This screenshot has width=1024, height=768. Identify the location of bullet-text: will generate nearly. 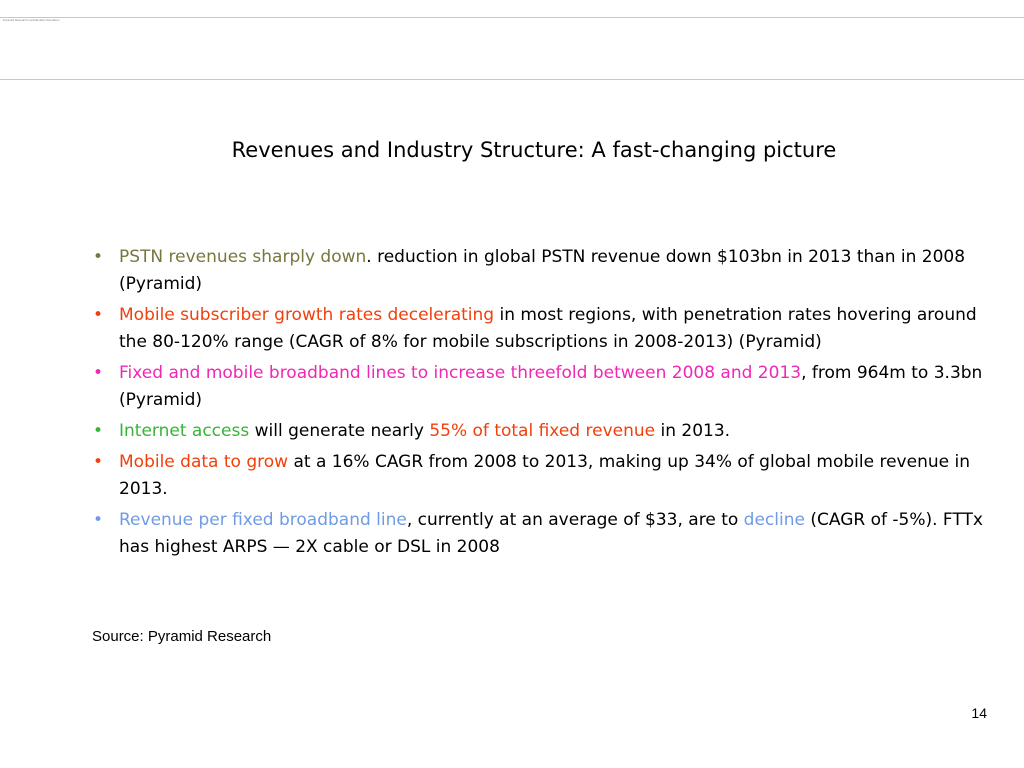
(339, 431).